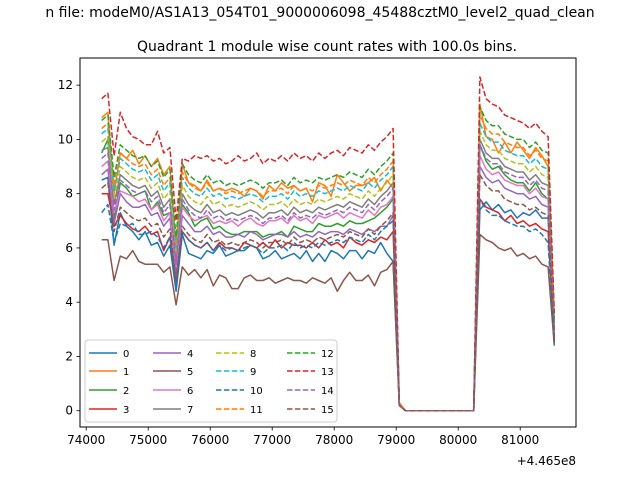 The image size is (640, 480). What do you see at coordinates (190, 391) in the screenshot?
I see `legend-label-6: 6` at bounding box center [190, 391].